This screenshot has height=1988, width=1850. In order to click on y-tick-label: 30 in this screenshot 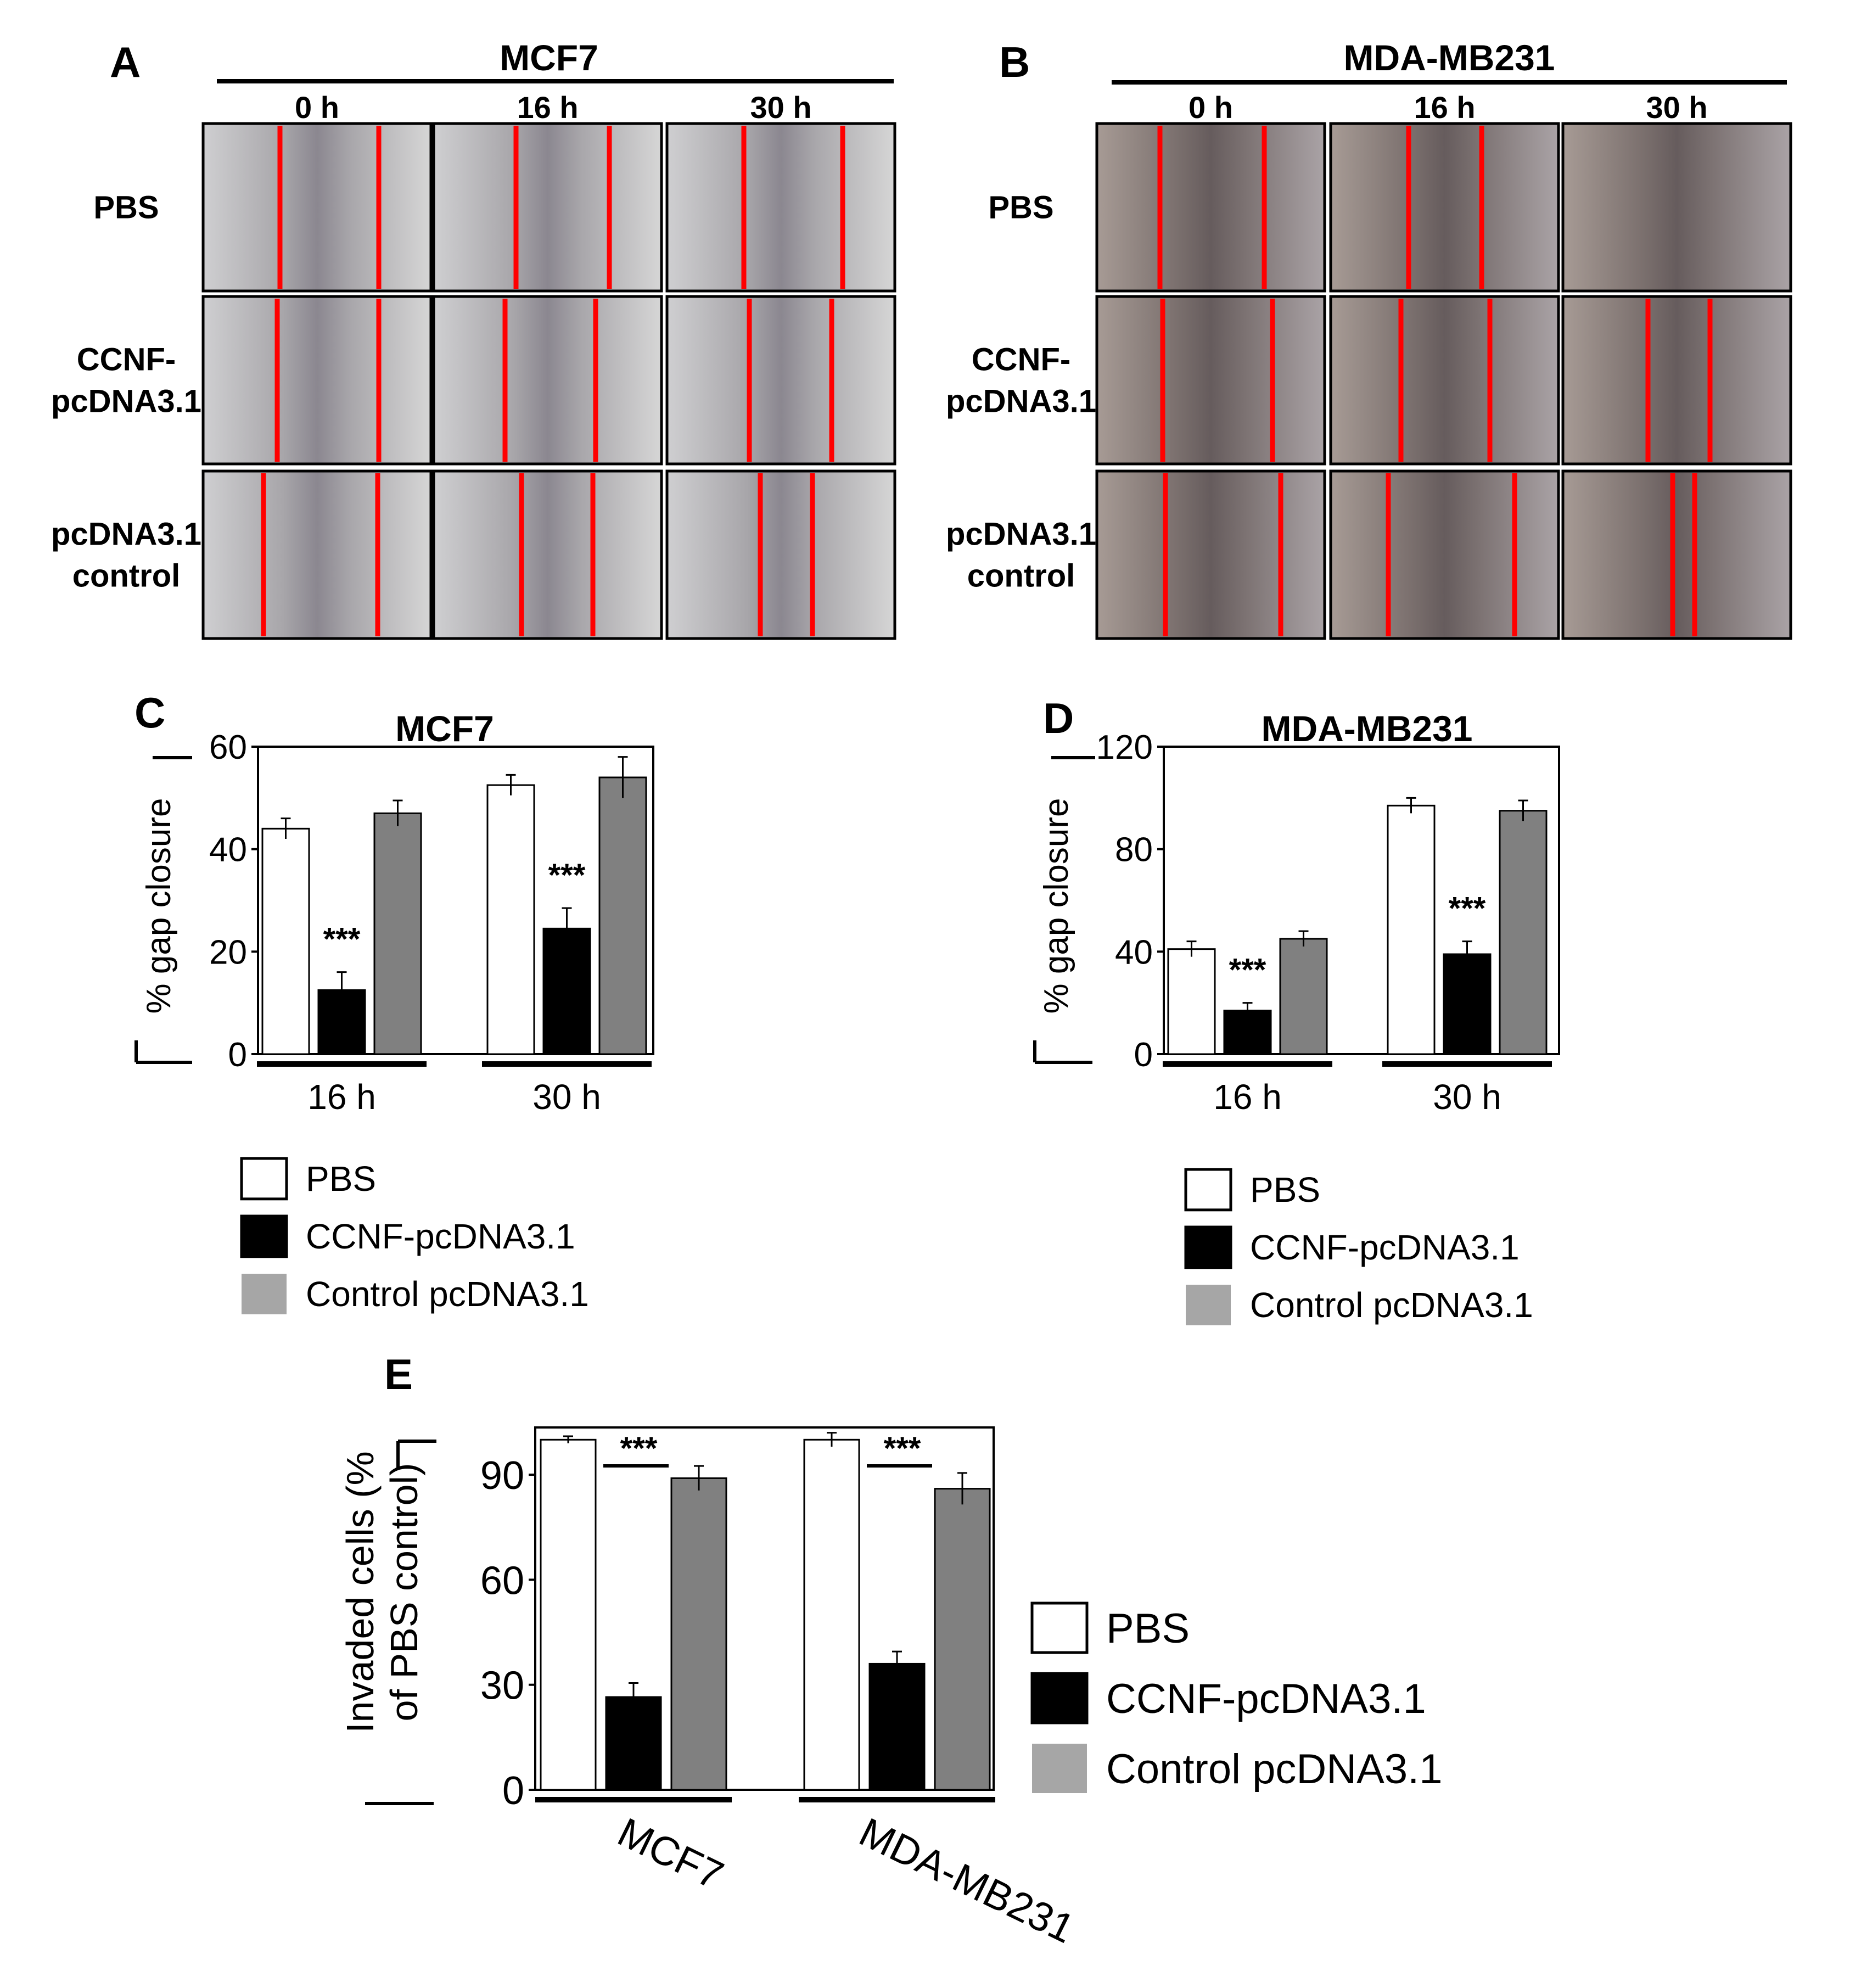, I will do `click(502, 1686)`.